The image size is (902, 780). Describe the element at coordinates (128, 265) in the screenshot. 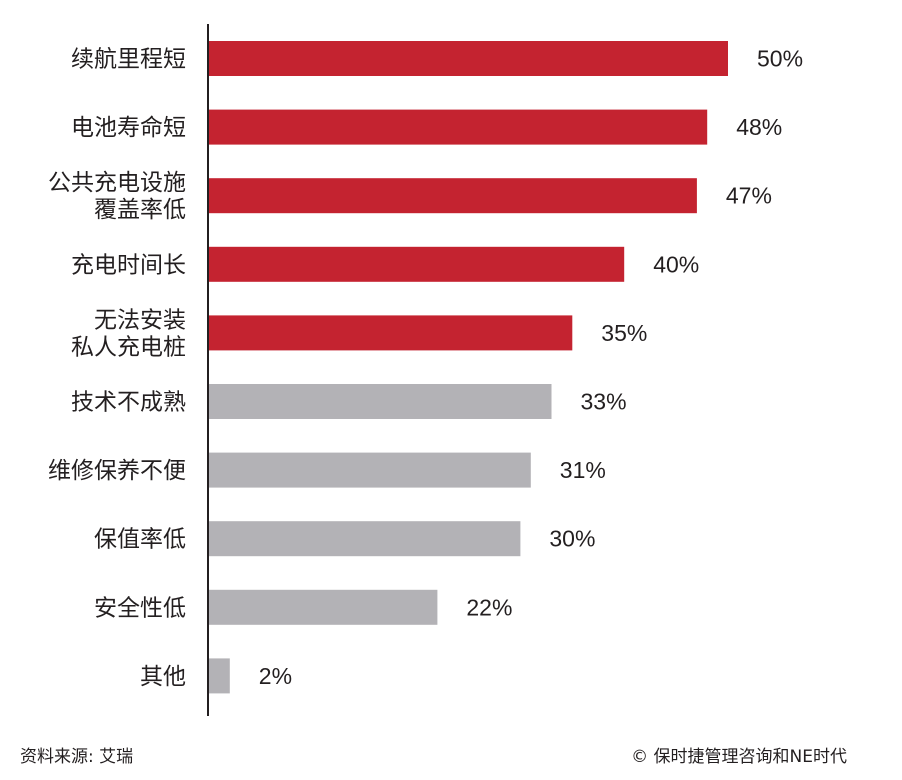

I see `category-label: 充电时间长` at that location.